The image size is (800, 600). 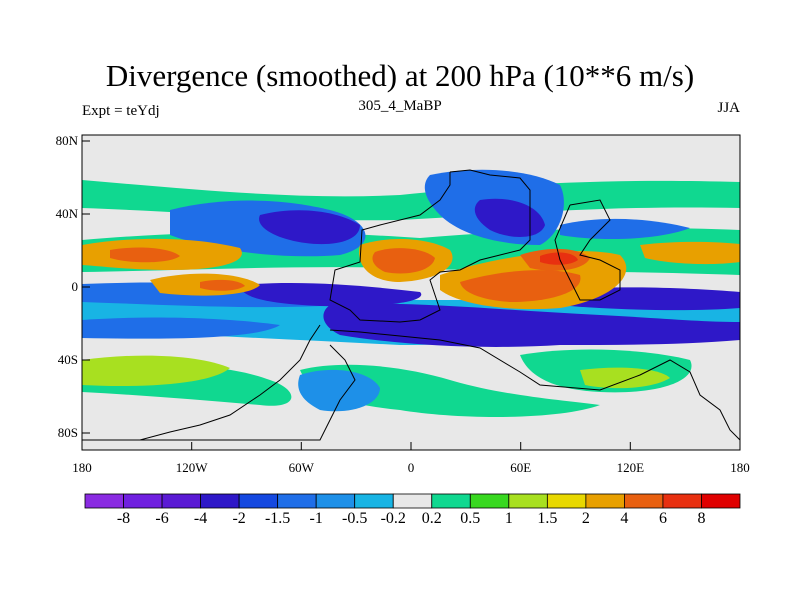 What do you see at coordinates (67, 359) in the screenshot?
I see `lat-label-40s: 40S` at bounding box center [67, 359].